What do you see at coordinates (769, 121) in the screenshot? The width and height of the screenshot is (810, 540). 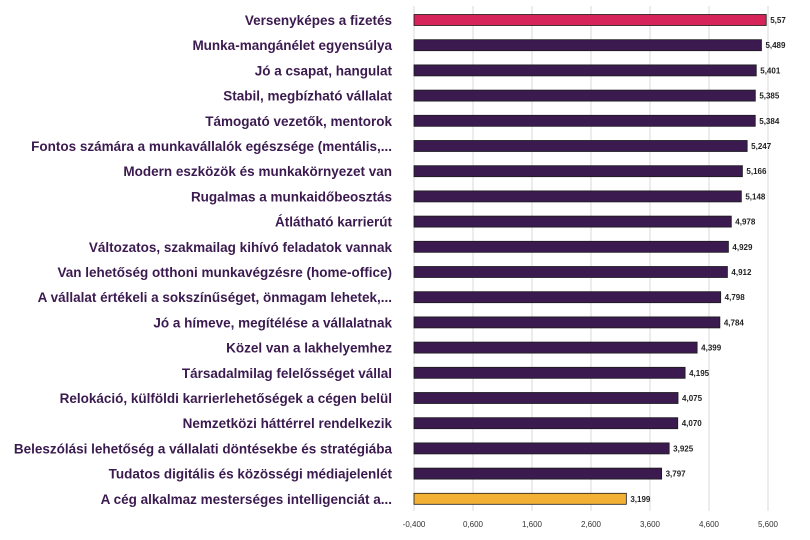 I see `data-label: 5,384` at bounding box center [769, 121].